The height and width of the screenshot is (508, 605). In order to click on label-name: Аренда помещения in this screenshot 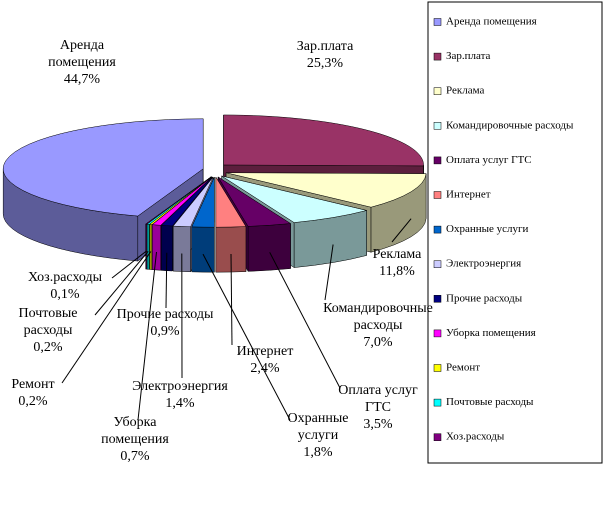, I will do `click(82, 54)`.